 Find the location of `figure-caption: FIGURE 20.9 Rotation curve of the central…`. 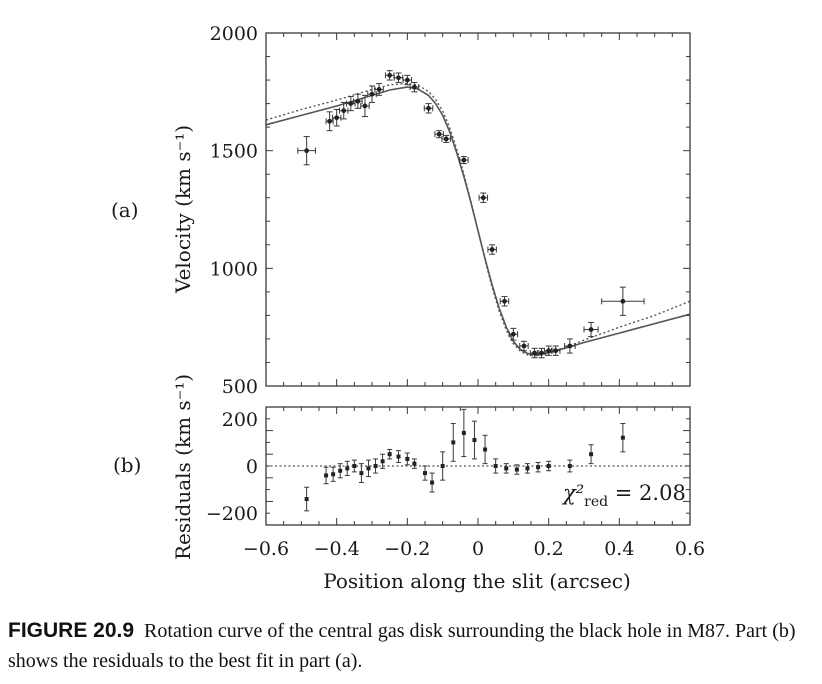

figure-caption: FIGURE 20.9 Rotation curve of the central… is located at coordinates (411, 646).